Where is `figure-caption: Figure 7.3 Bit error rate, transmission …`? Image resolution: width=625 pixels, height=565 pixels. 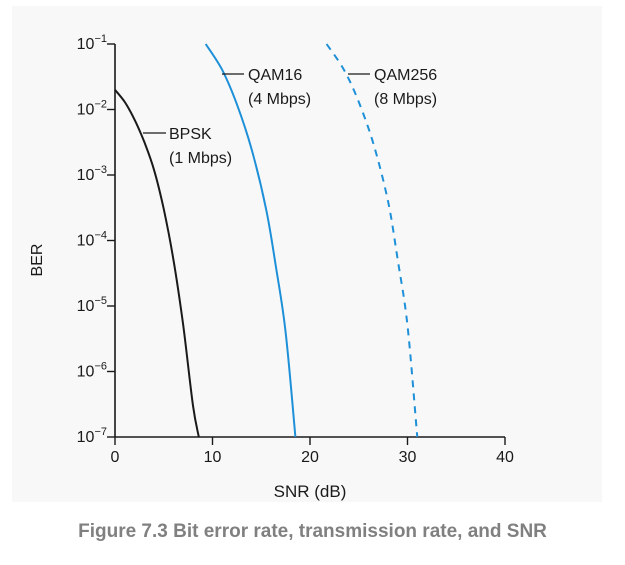
figure-caption: Figure 7.3 Bit error rate, transmission … is located at coordinates (312, 531).